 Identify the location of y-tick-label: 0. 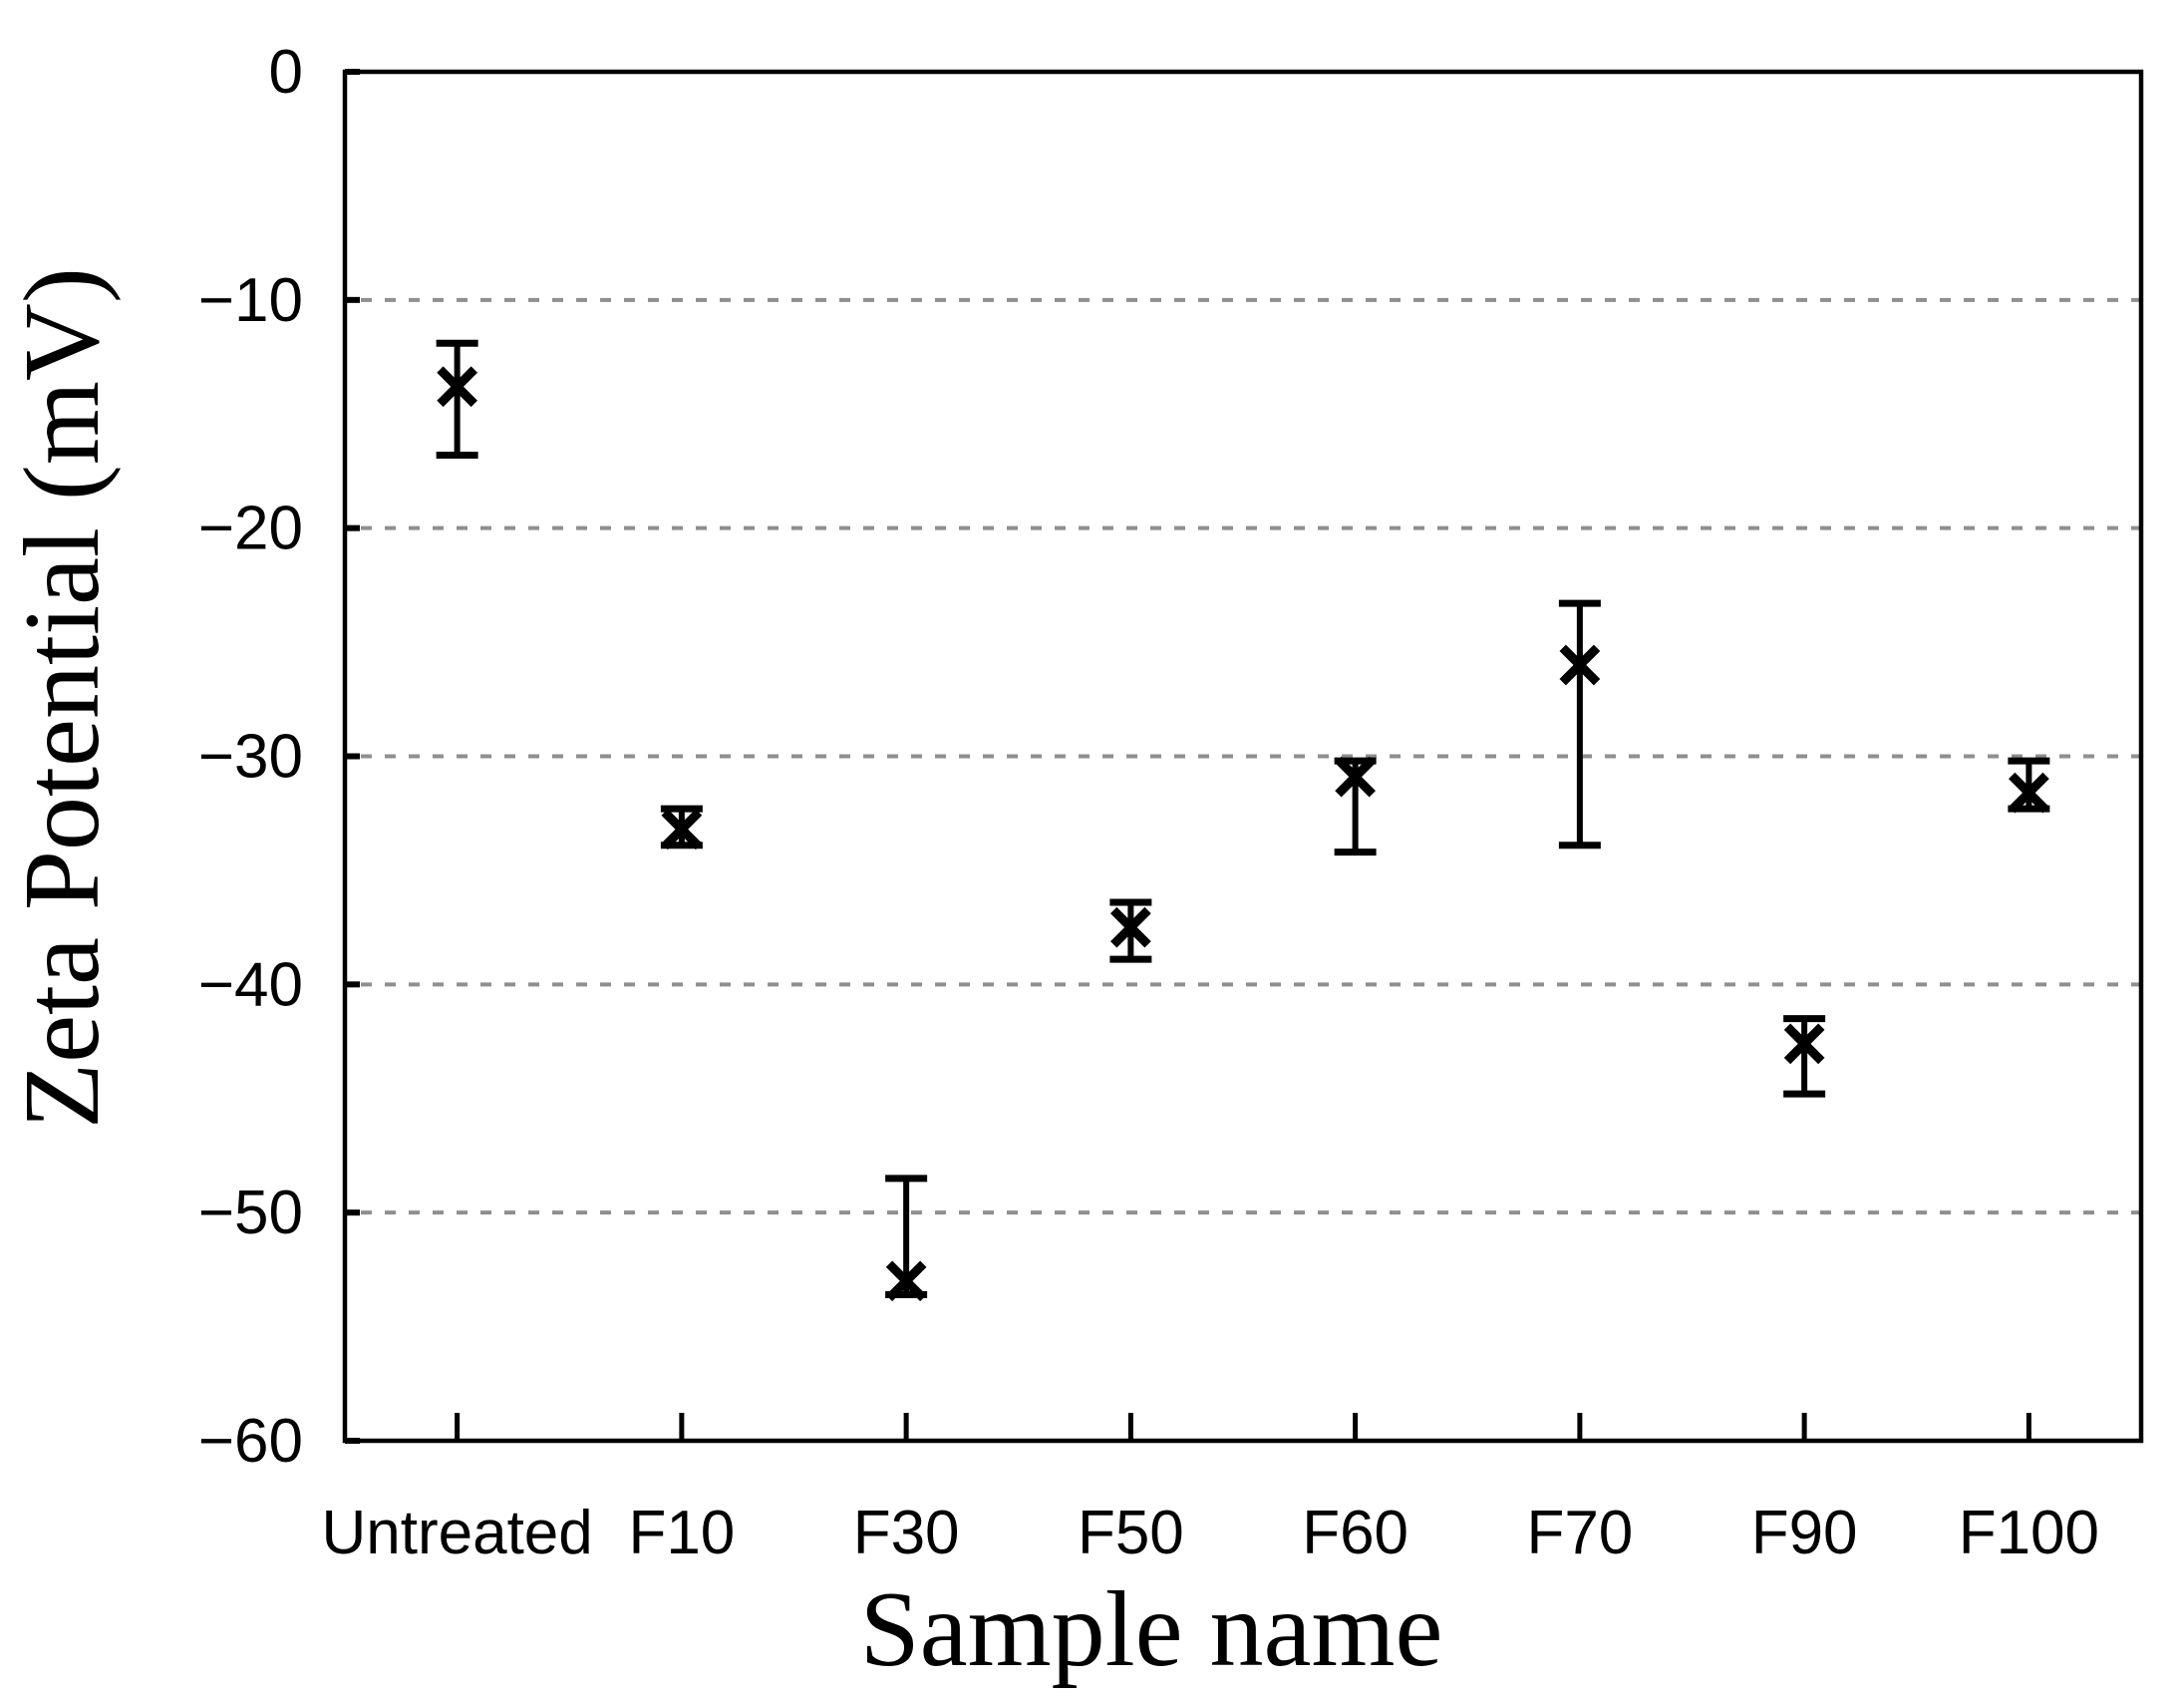
(286, 72).